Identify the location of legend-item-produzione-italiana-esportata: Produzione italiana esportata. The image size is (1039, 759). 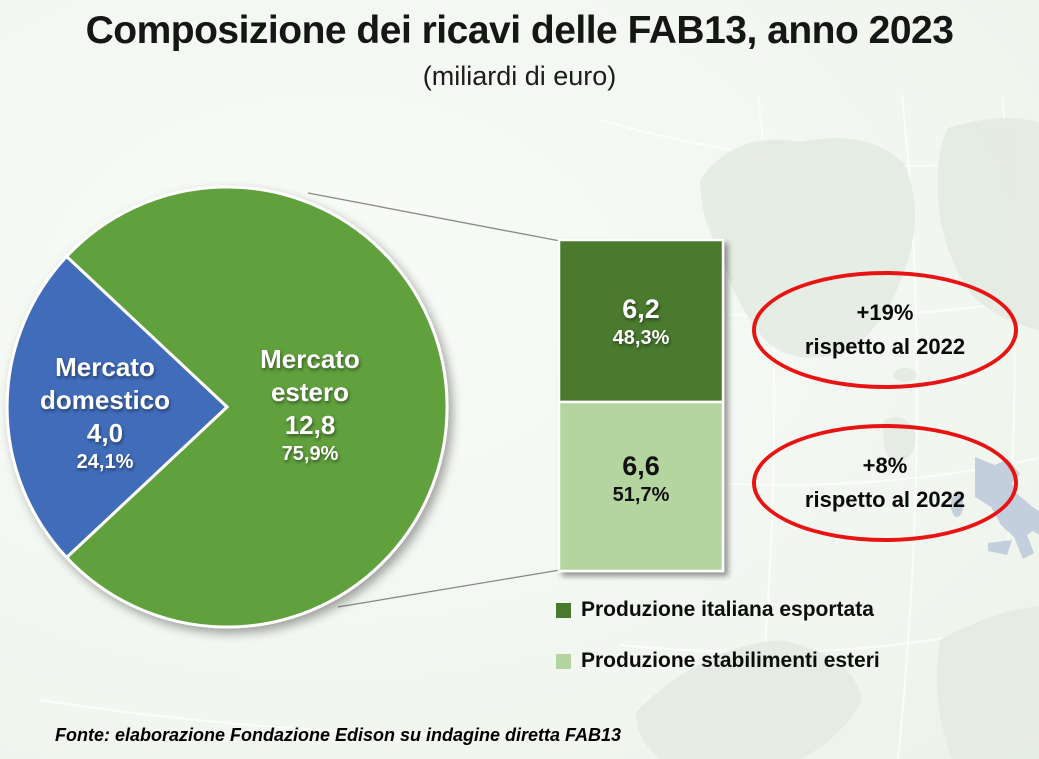
(718, 610).